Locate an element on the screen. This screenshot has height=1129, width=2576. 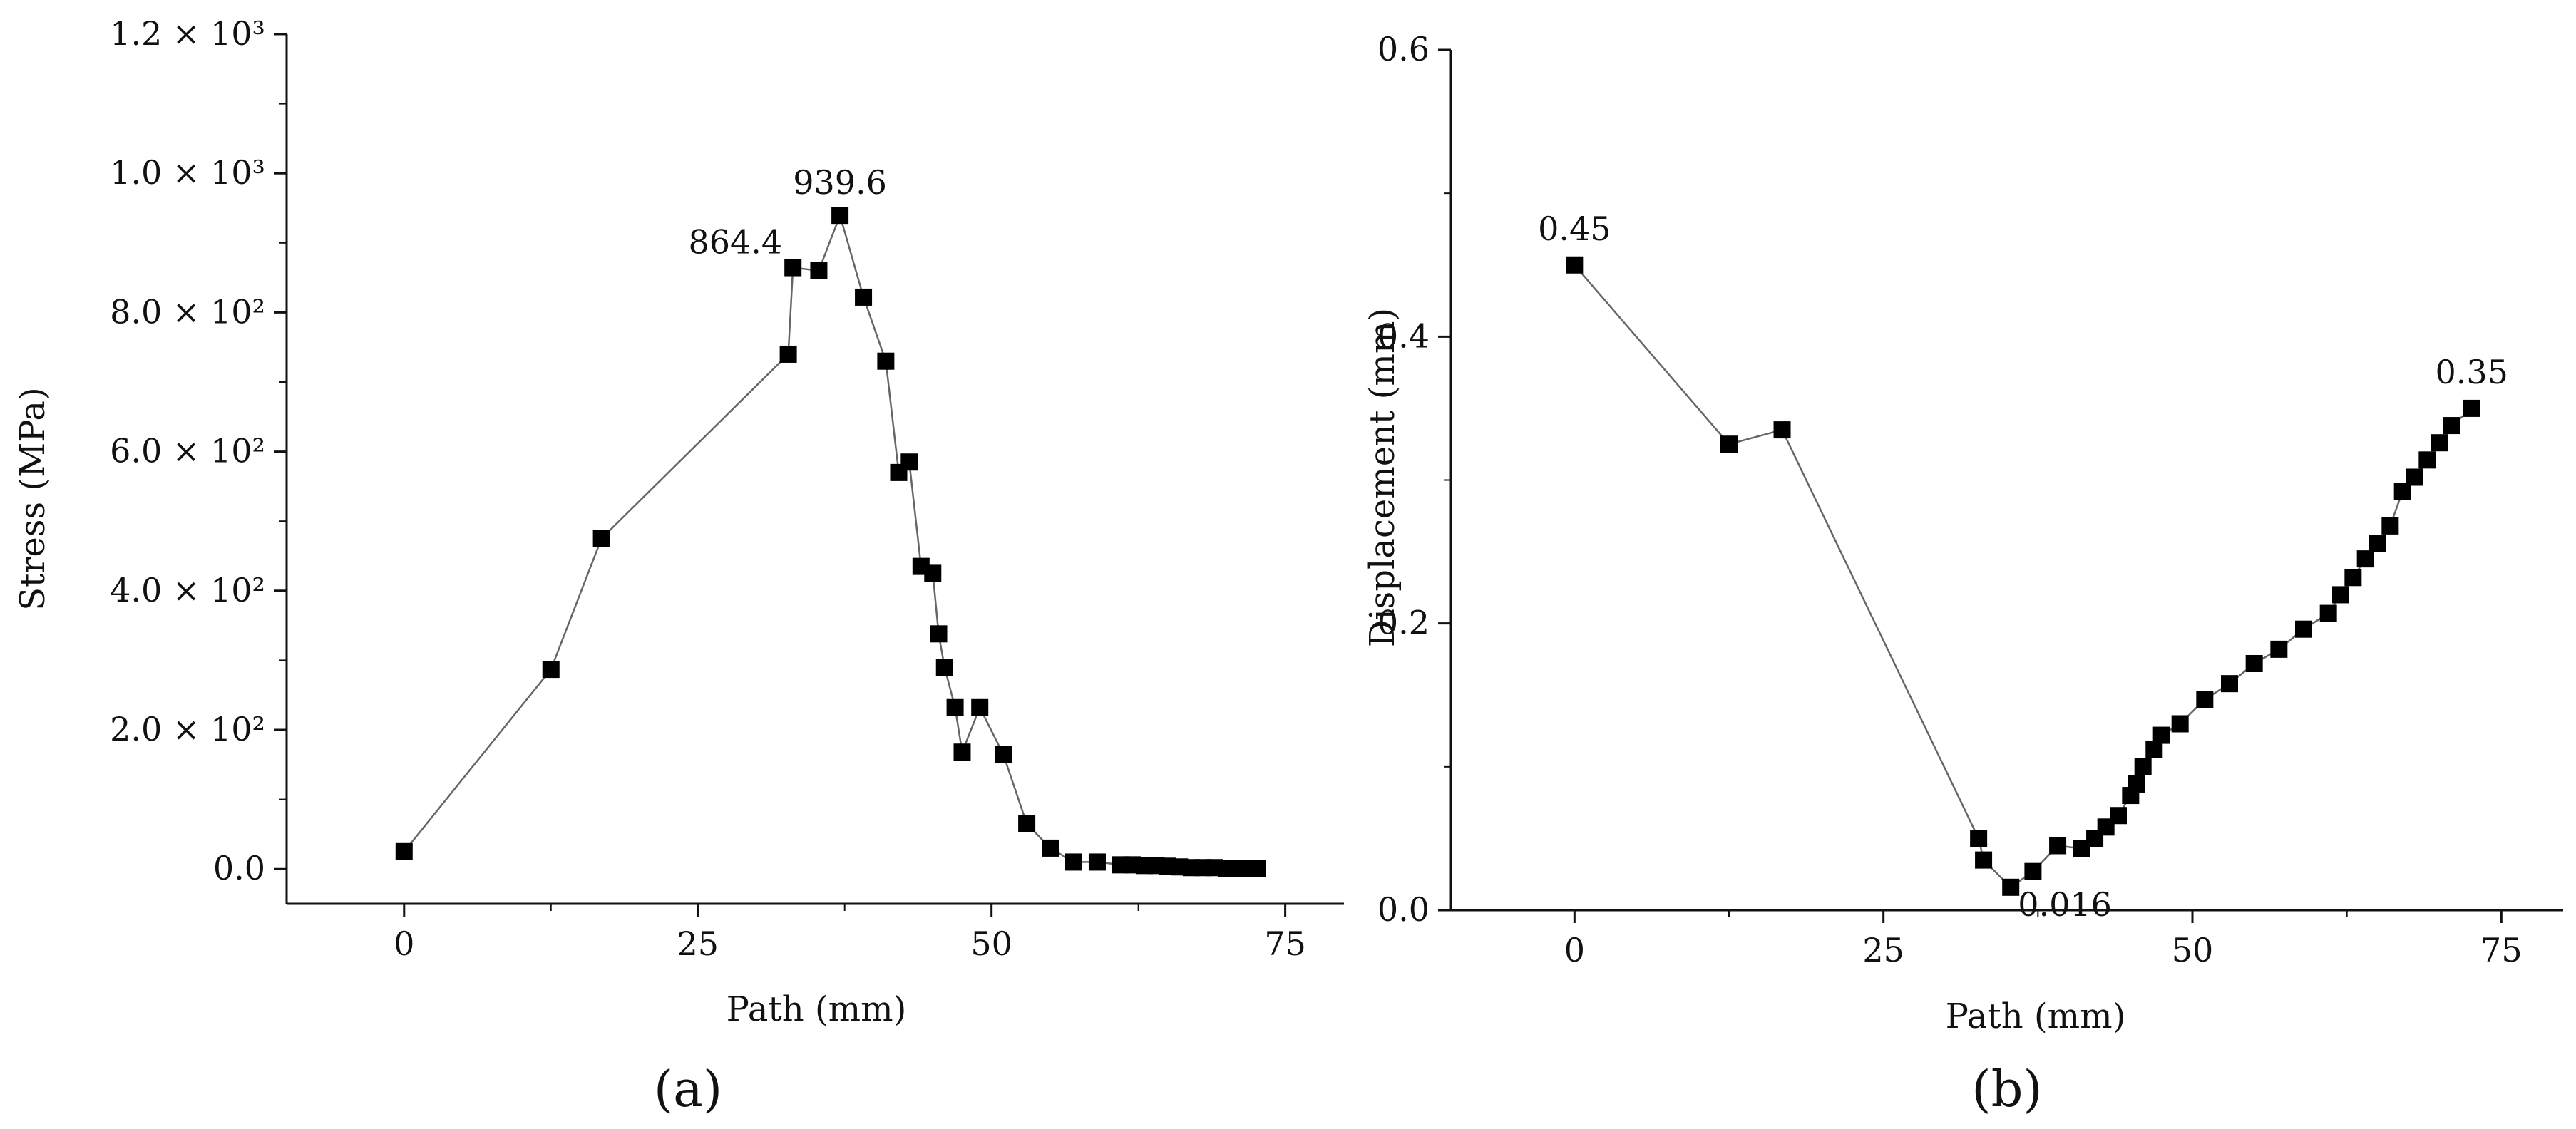
data-annotation: 939.6 is located at coordinates (840, 182).